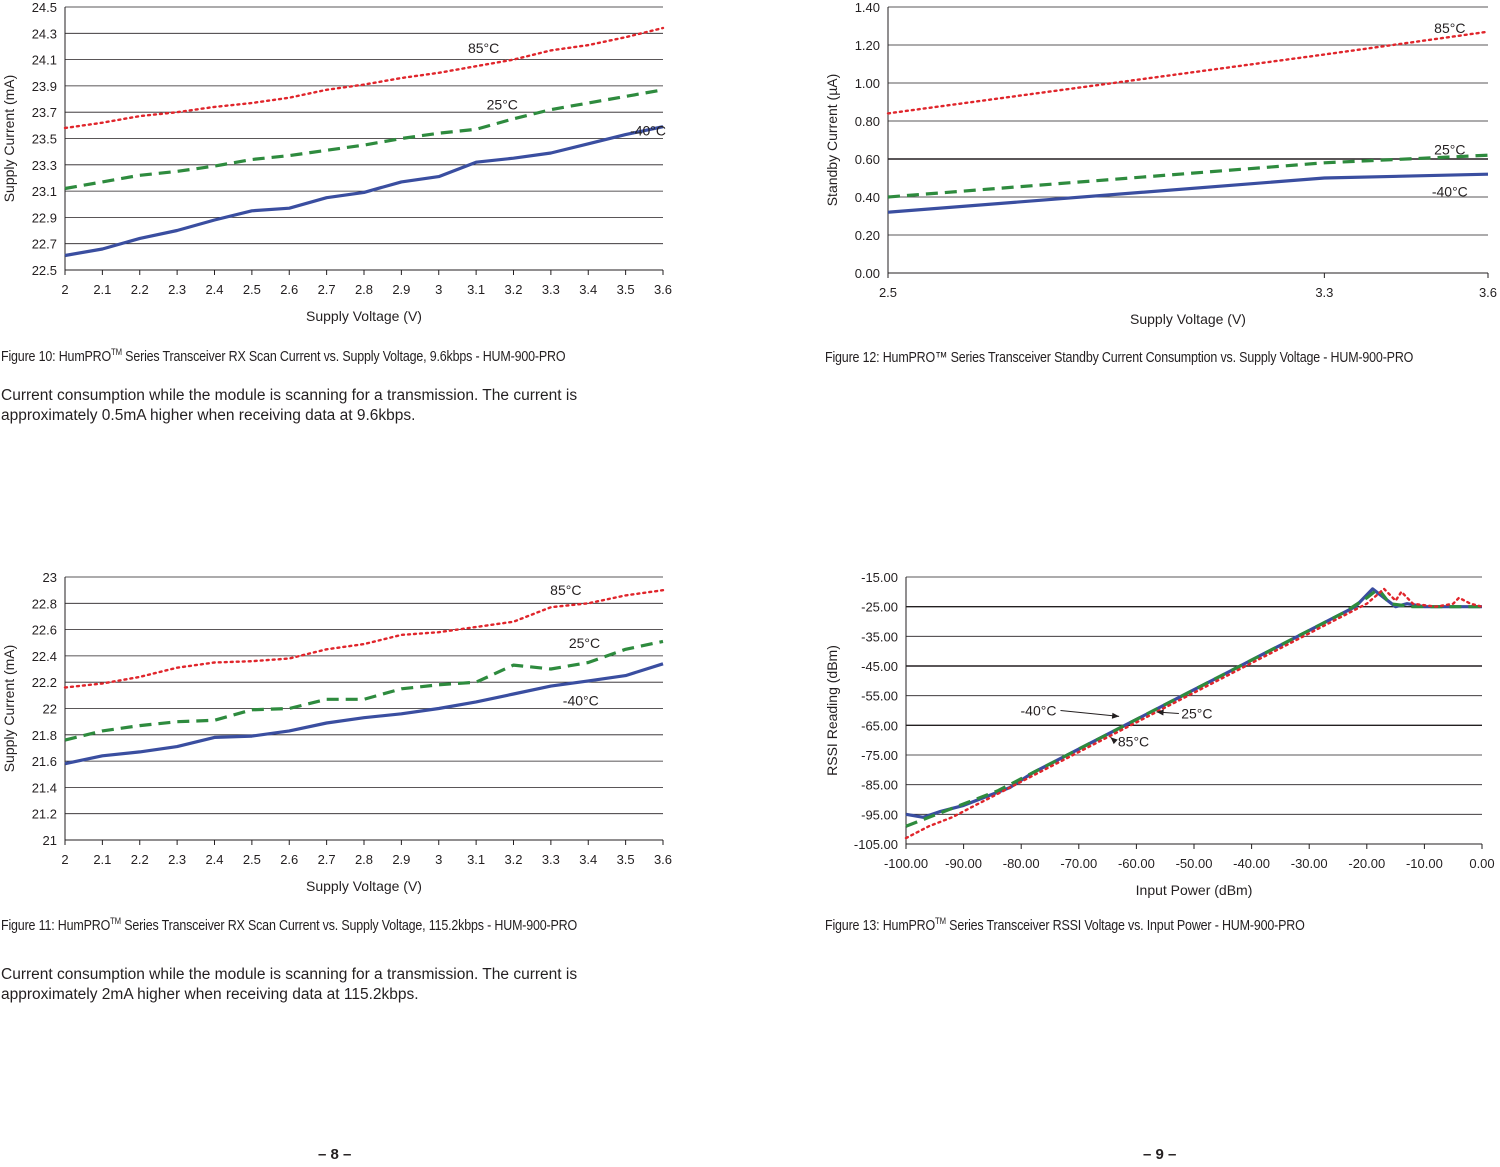  Describe the element at coordinates (879, 607) in the screenshot. I see `y-tick-label: -25.00` at that location.